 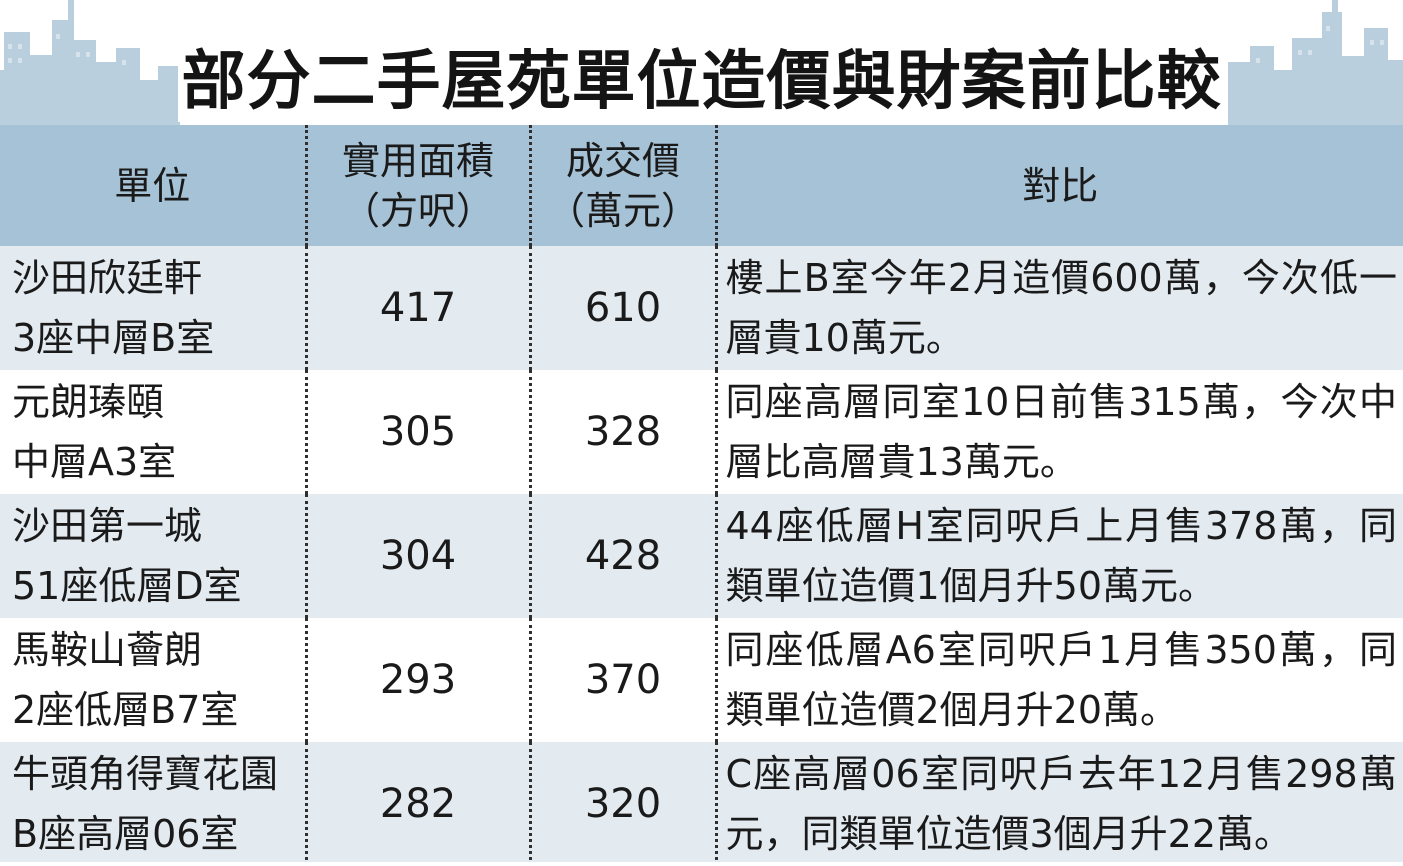 What do you see at coordinates (1059, 432) in the screenshot?
I see `compare-cell: 同座高層同室10日前售315萬，今次中層比高層貴13萬元。` at bounding box center [1059, 432].